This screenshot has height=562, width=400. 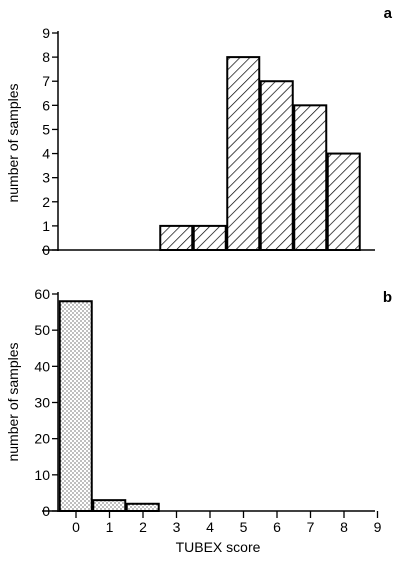 What do you see at coordinates (387, 297) in the screenshot?
I see `panel-b-letter: b` at bounding box center [387, 297].